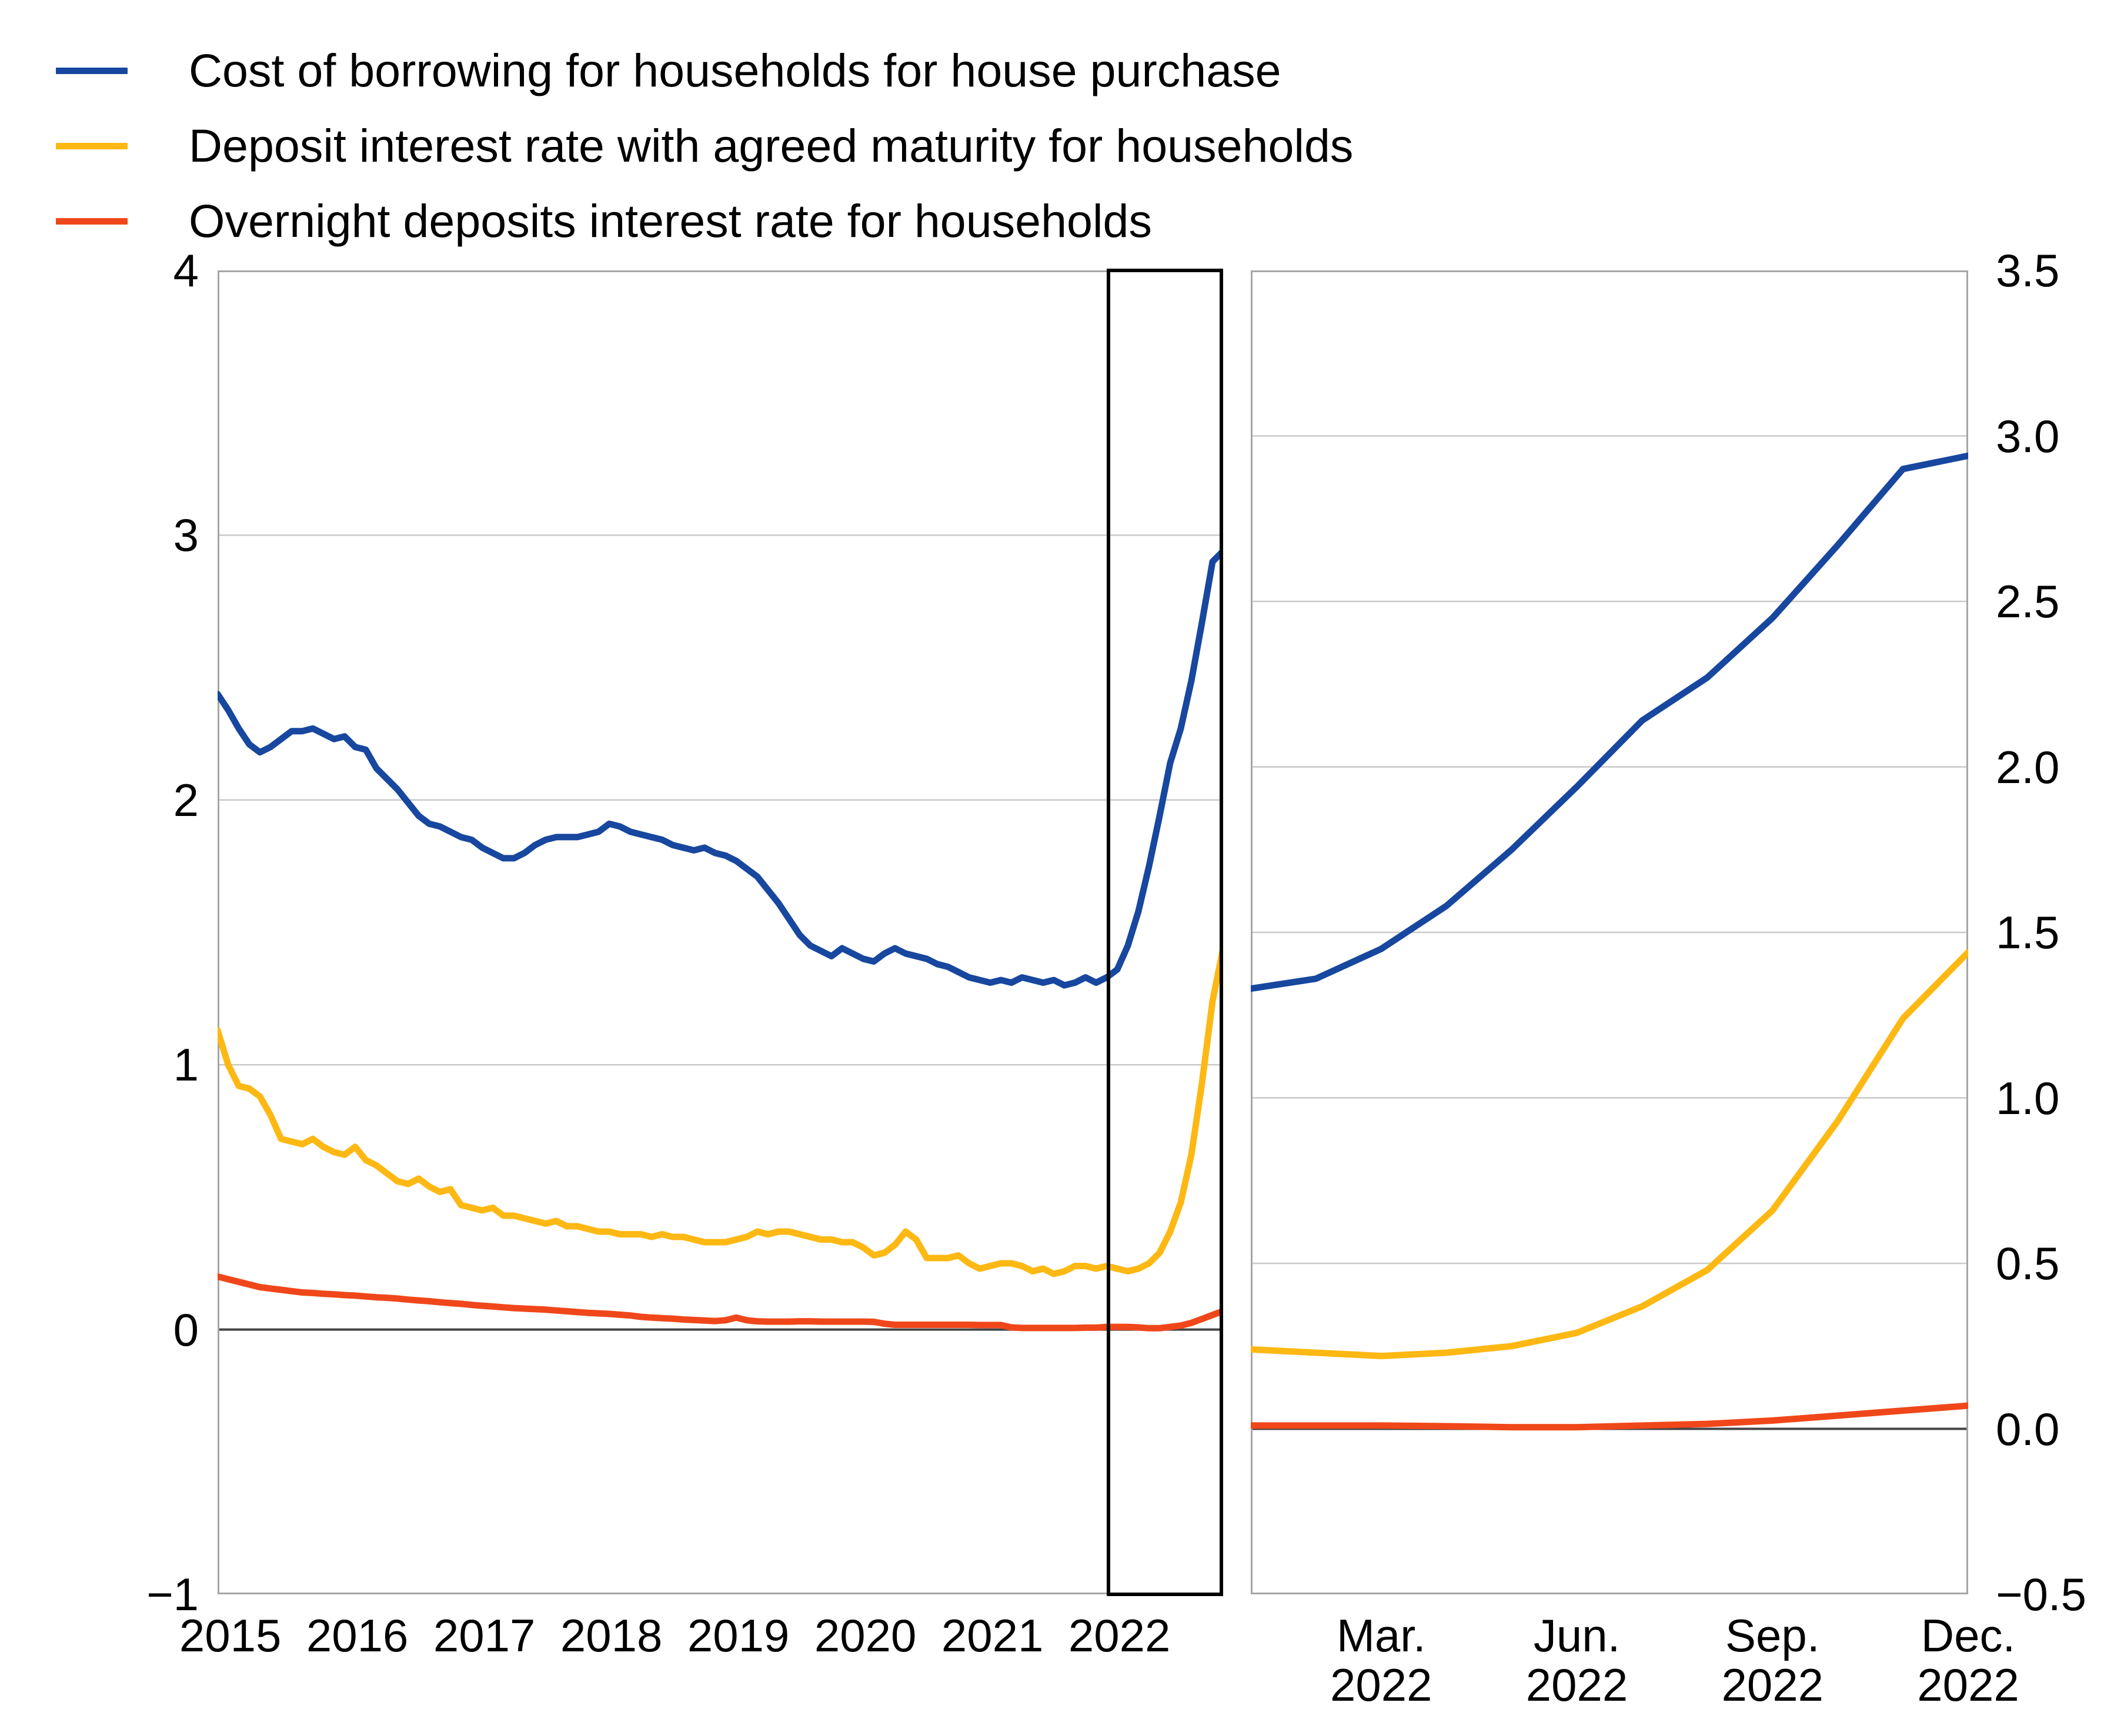 This screenshot has height=1736, width=2124. What do you see at coordinates (357, 1635) in the screenshot?
I see `x-axis-tick-label: 2016` at bounding box center [357, 1635].